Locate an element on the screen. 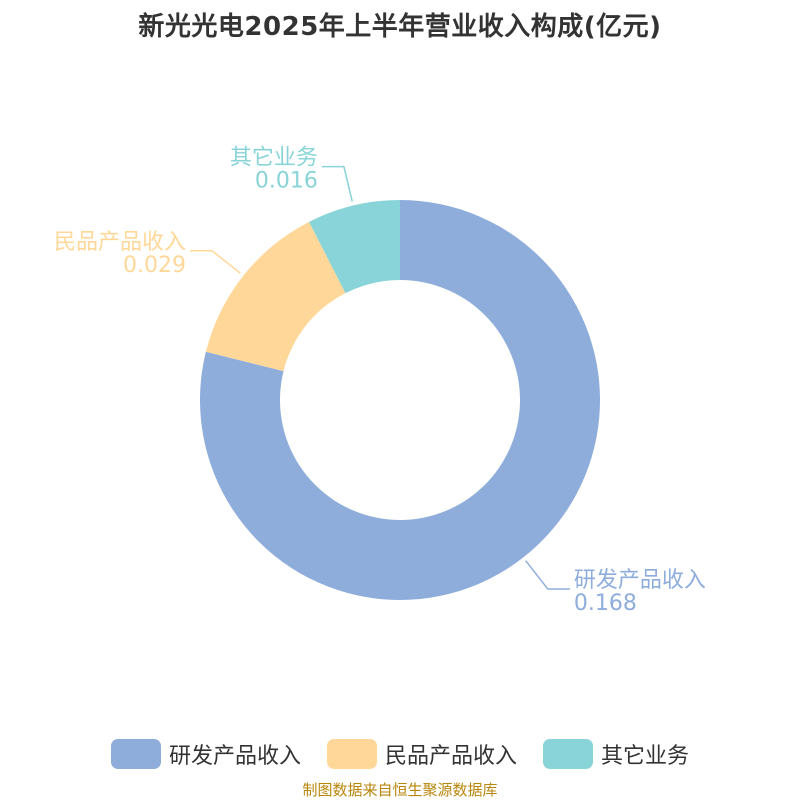 This screenshot has height=800, width=800. legend-item-rd-products: 研发产品收入 is located at coordinates (205, 754).